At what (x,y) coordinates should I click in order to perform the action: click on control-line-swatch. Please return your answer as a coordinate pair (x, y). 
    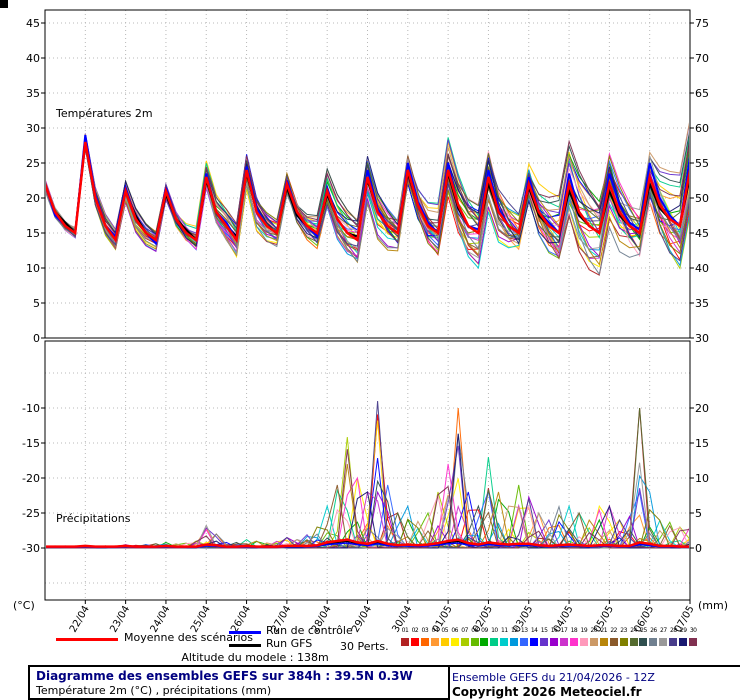
    Looking at the image, I should click on (245, 632).